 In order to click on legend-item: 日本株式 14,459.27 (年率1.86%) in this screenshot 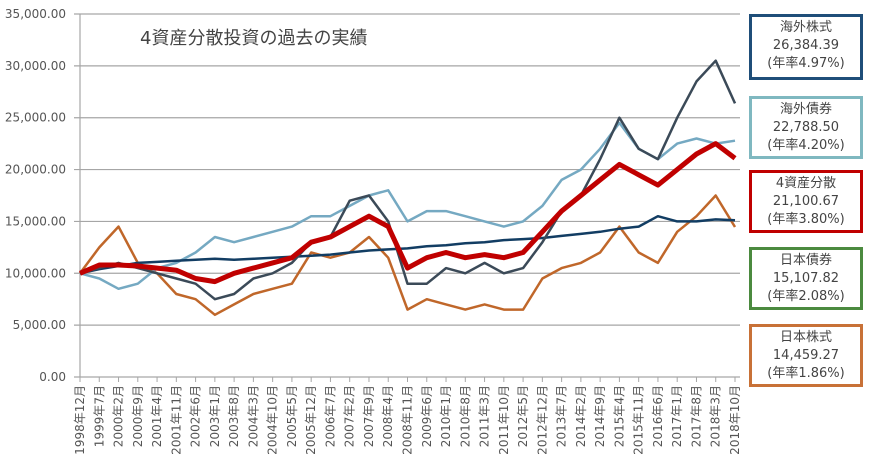, I will do `click(806, 355)`.